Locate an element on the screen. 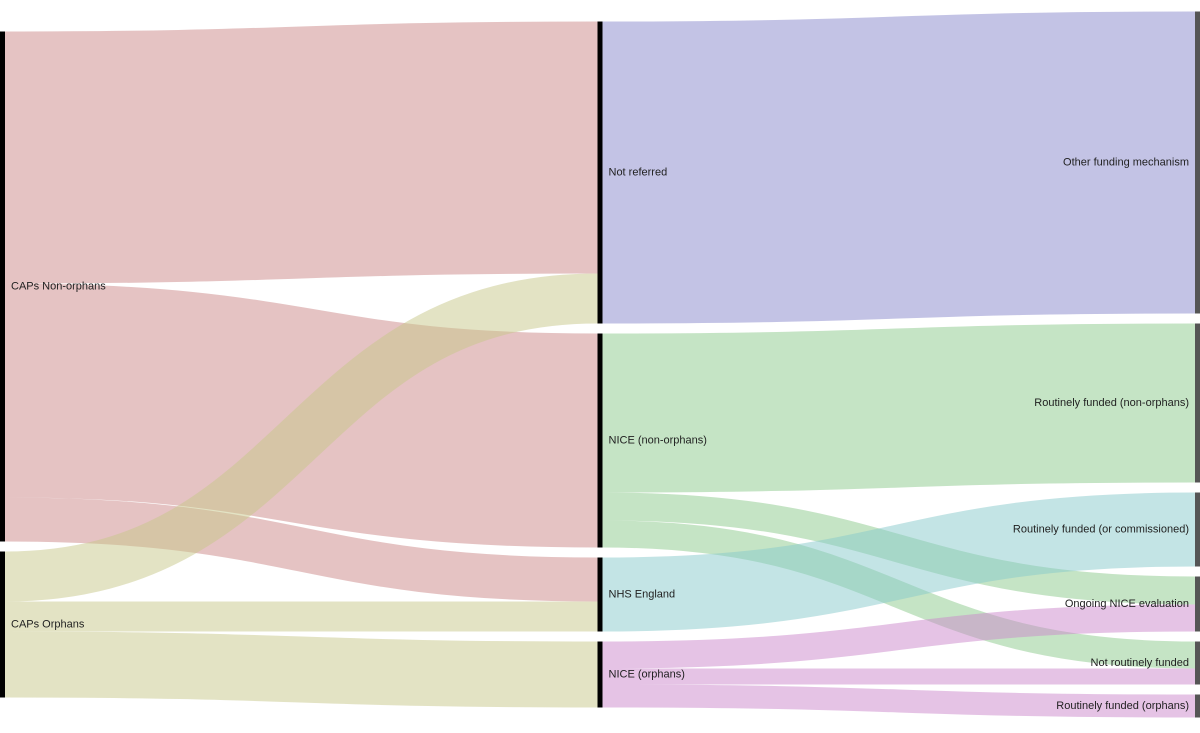 This screenshot has height=733, width=1200. node-label: NICE (orphans) is located at coordinates (647, 674).